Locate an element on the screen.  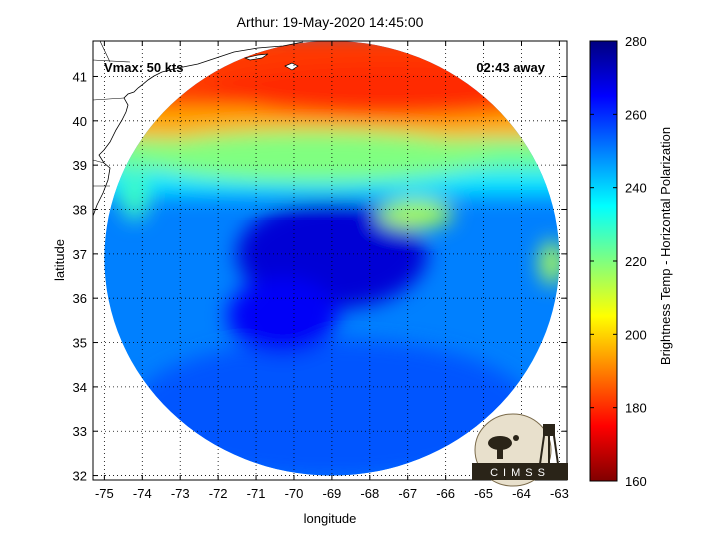
cimss-logo: CIMSS is located at coordinates (520, 450).